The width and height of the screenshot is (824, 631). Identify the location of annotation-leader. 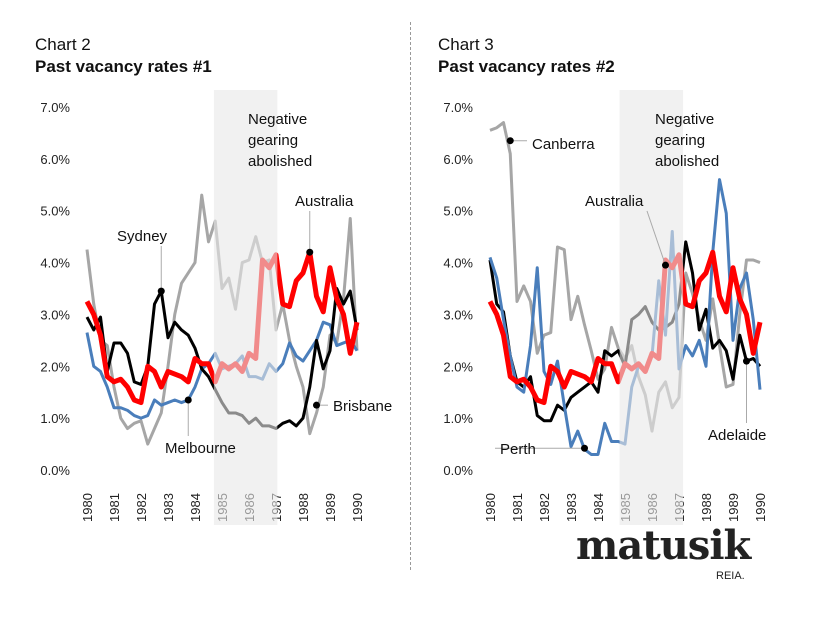
(656, 238).